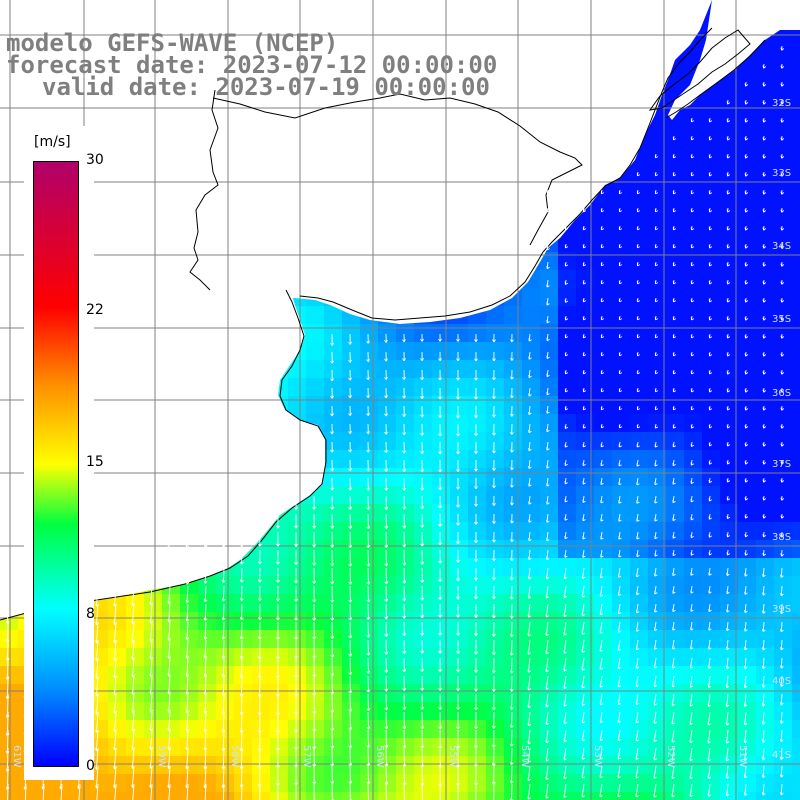 The width and height of the screenshot is (800, 800). Describe the element at coordinates (742, 756) in the screenshot. I see `longitude-label: 51W` at that location.